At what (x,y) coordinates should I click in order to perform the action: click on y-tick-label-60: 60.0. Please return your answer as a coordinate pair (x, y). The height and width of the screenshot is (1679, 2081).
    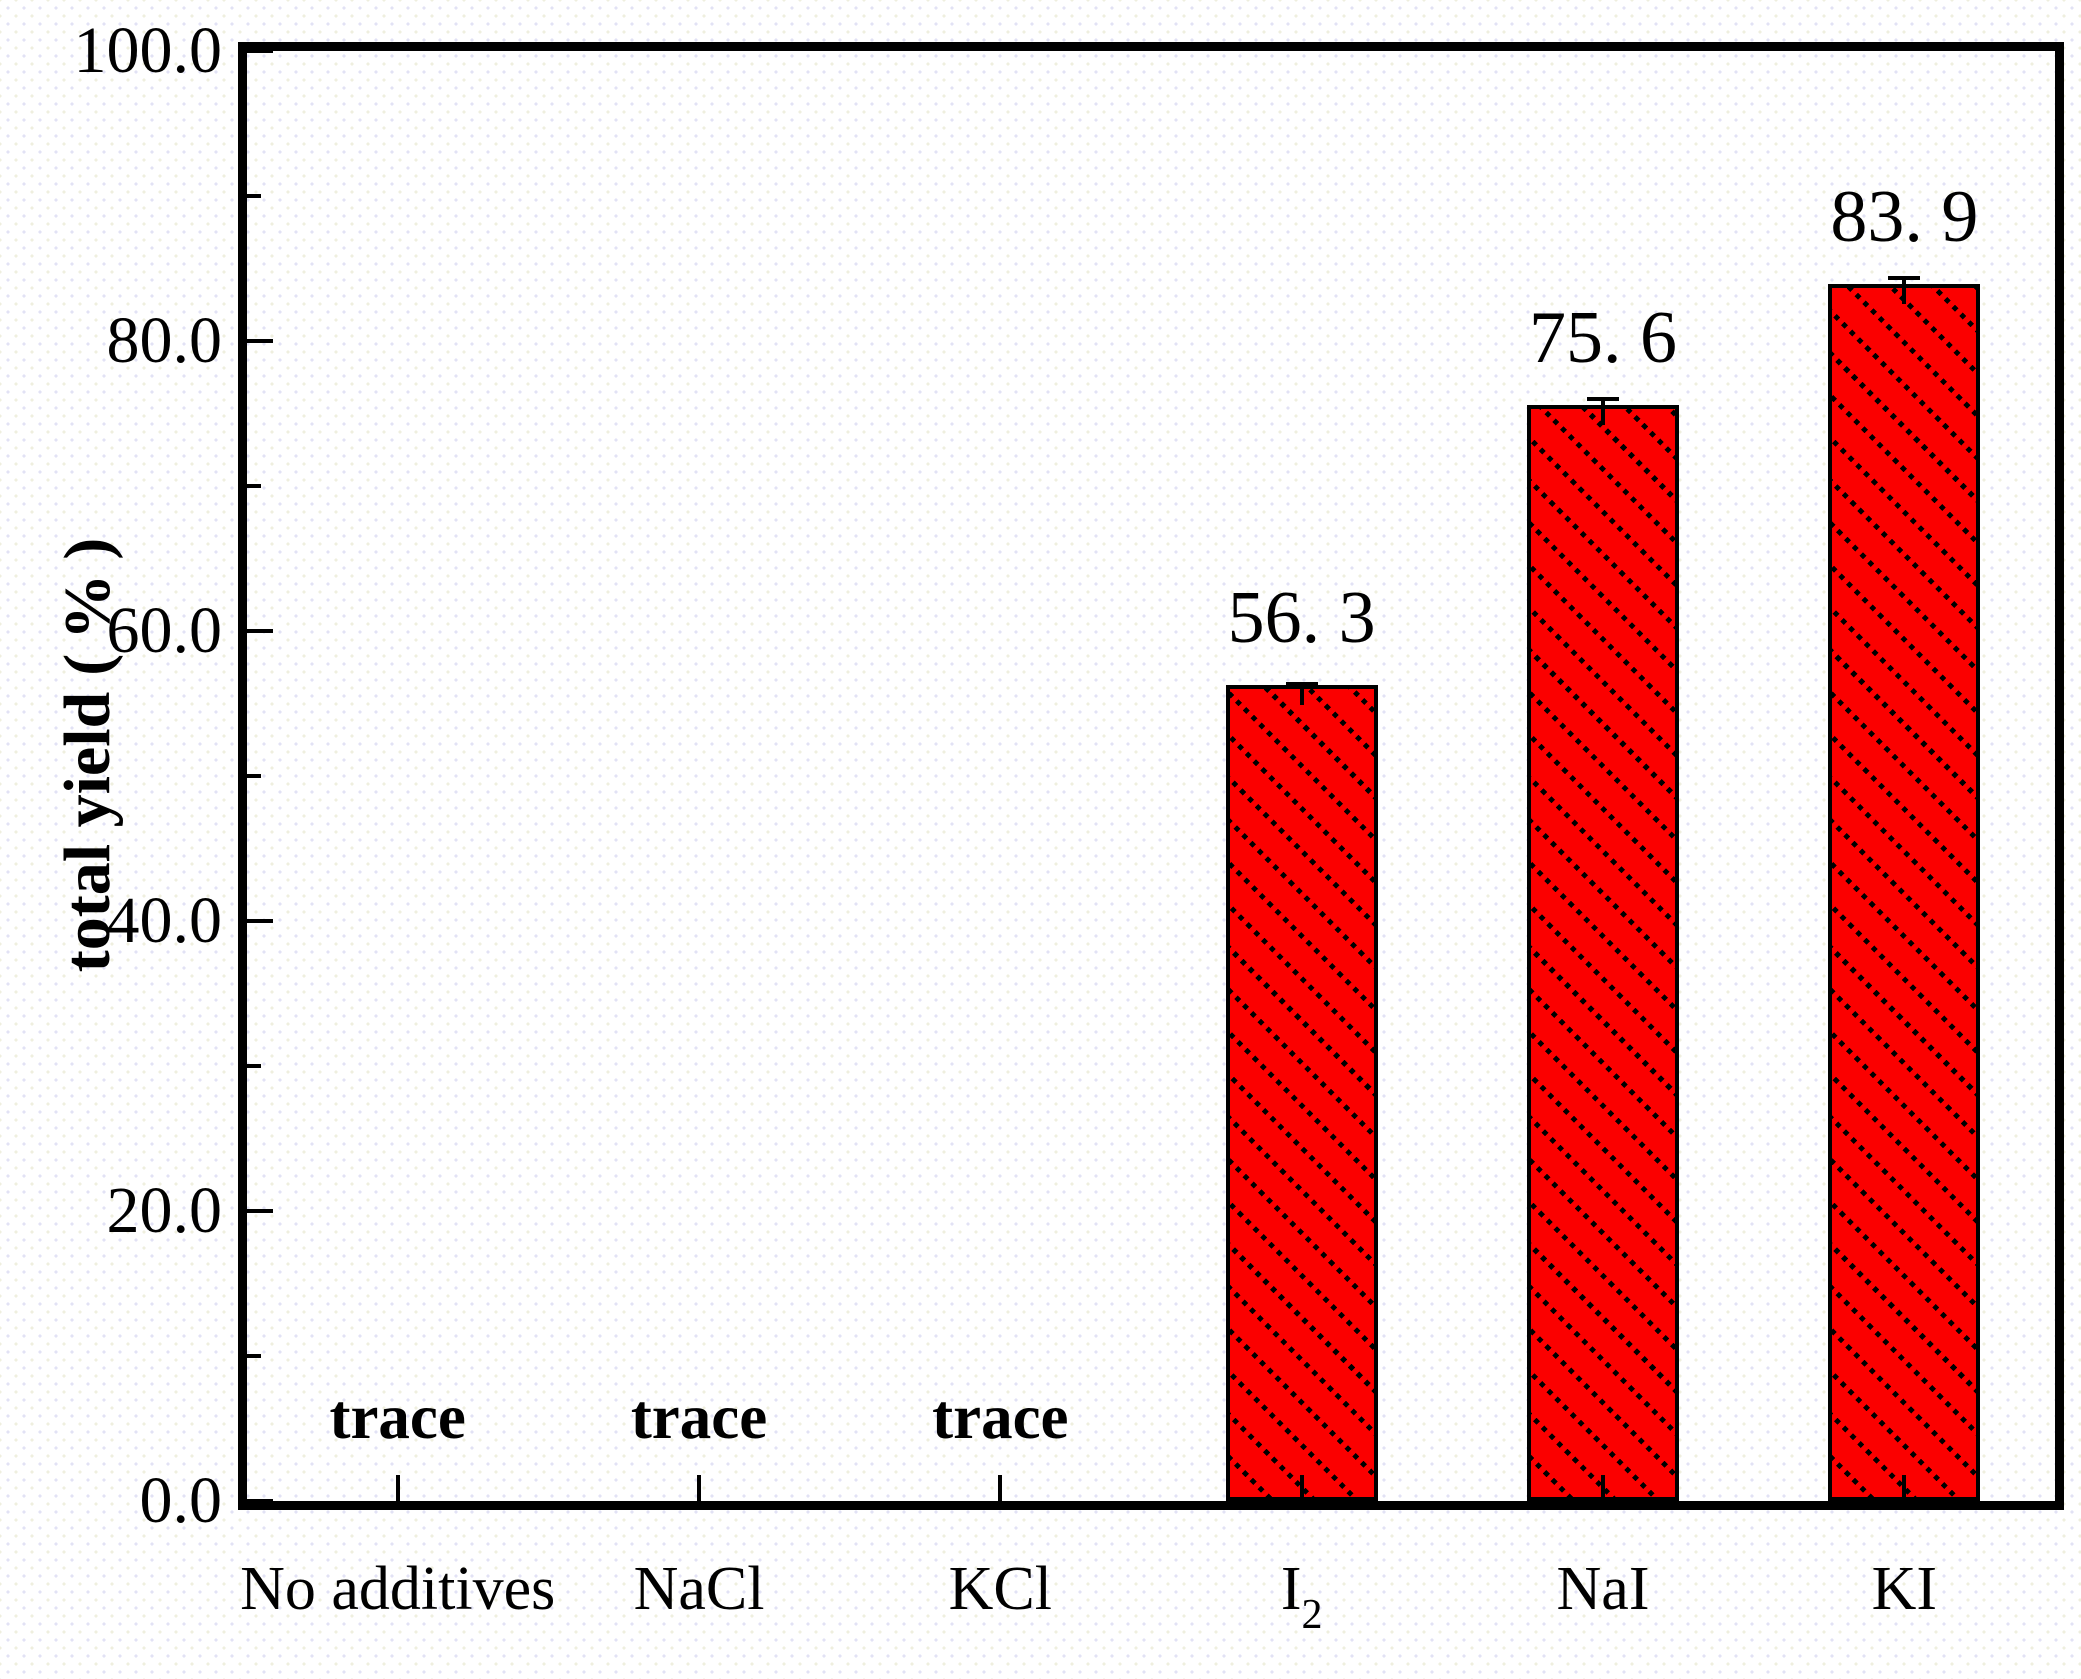
    Looking at the image, I should click on (164, 630).